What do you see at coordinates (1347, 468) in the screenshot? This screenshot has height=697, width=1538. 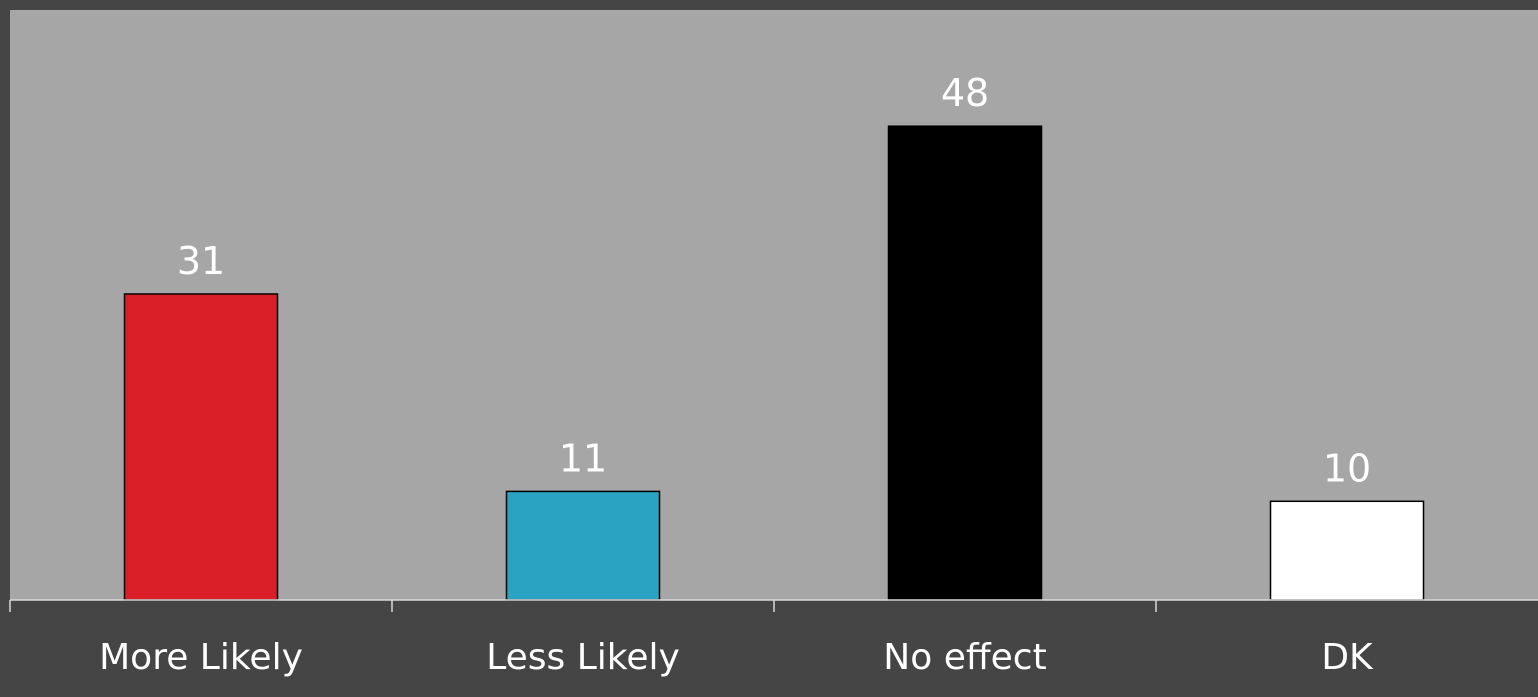 I see `data-label: 10` at bounding box center [1347, 468].